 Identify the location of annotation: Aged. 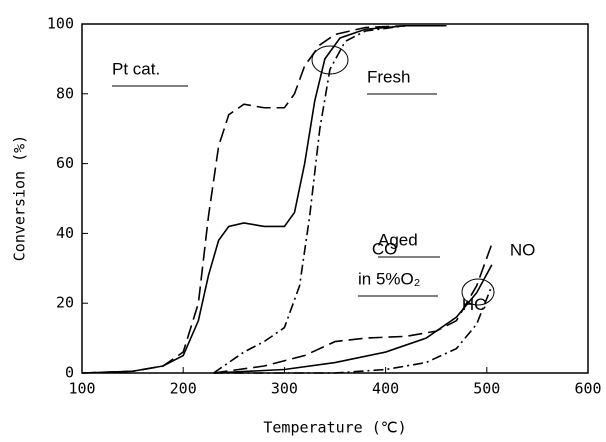
(398, 239).